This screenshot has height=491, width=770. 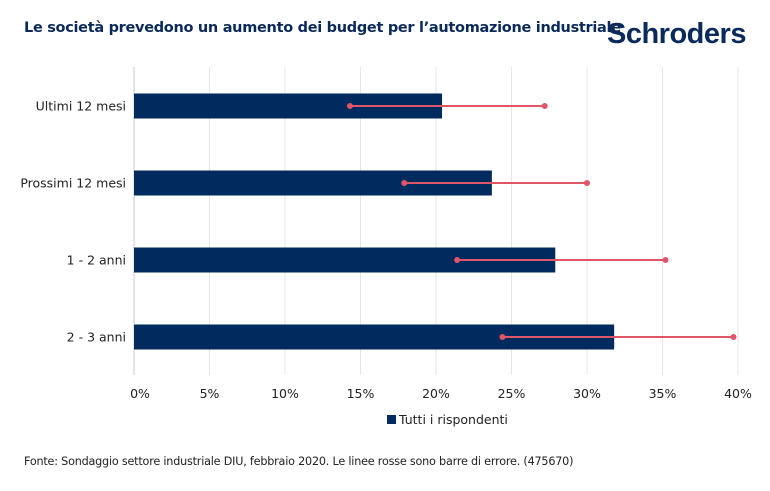 What do you see at coordinates (361, 393) in the screenshot?
I see `x-tick-label: 15%` at bounding box center [361, 393].